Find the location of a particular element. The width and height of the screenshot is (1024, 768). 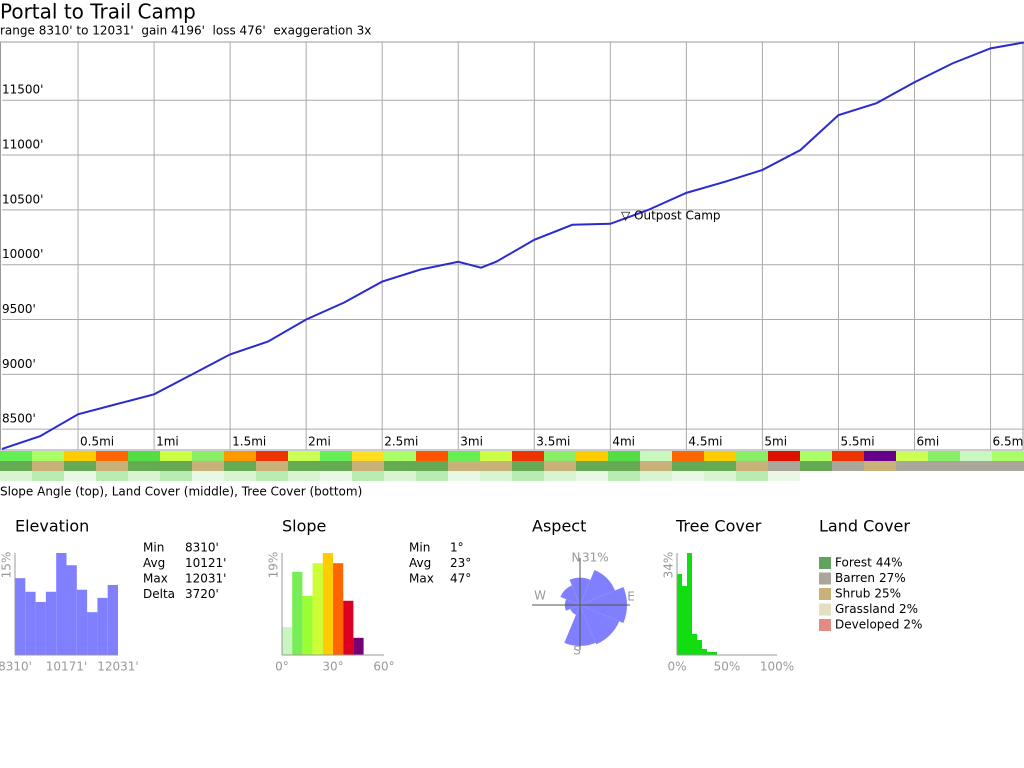

y-tick-label: 10000' is located at coordinates (22, 254).